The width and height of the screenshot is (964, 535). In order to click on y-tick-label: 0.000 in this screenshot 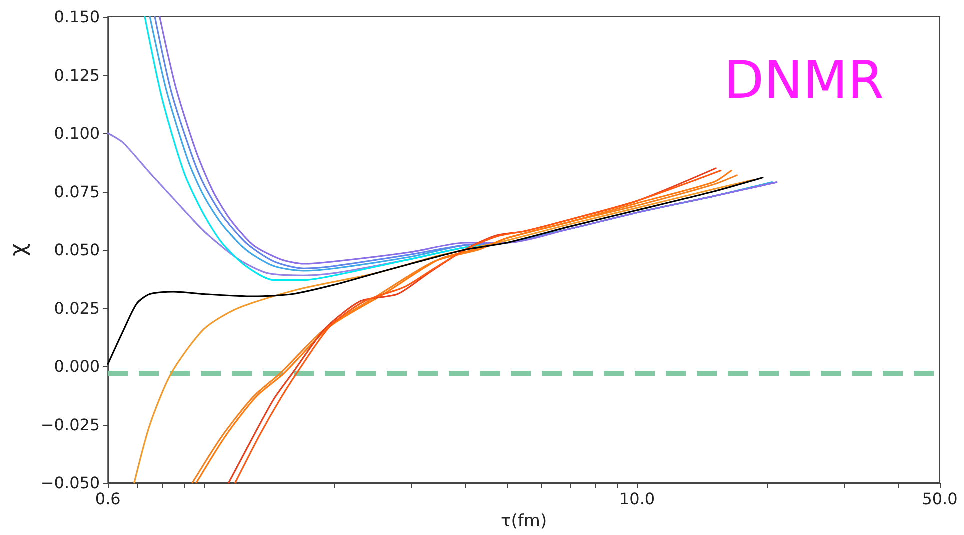, I will do `click(77, 366)`.